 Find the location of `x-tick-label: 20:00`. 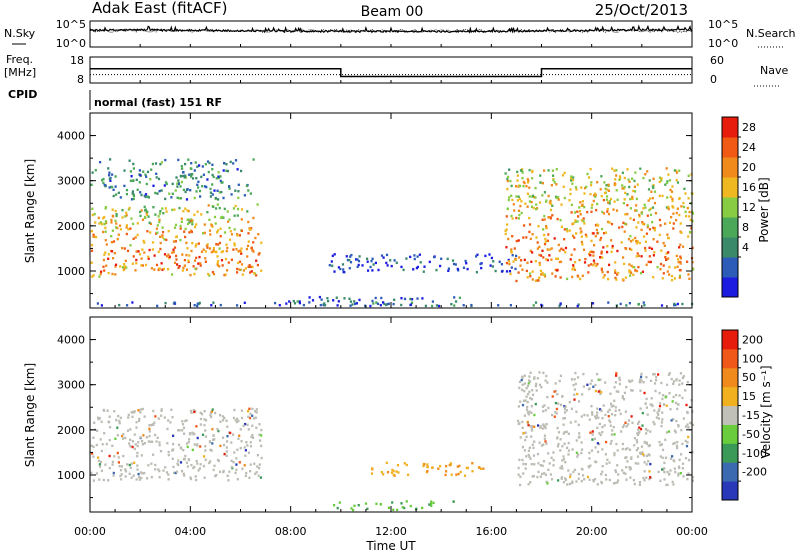

x-tick-label: 20:00 is located at coordinates (592, 531).